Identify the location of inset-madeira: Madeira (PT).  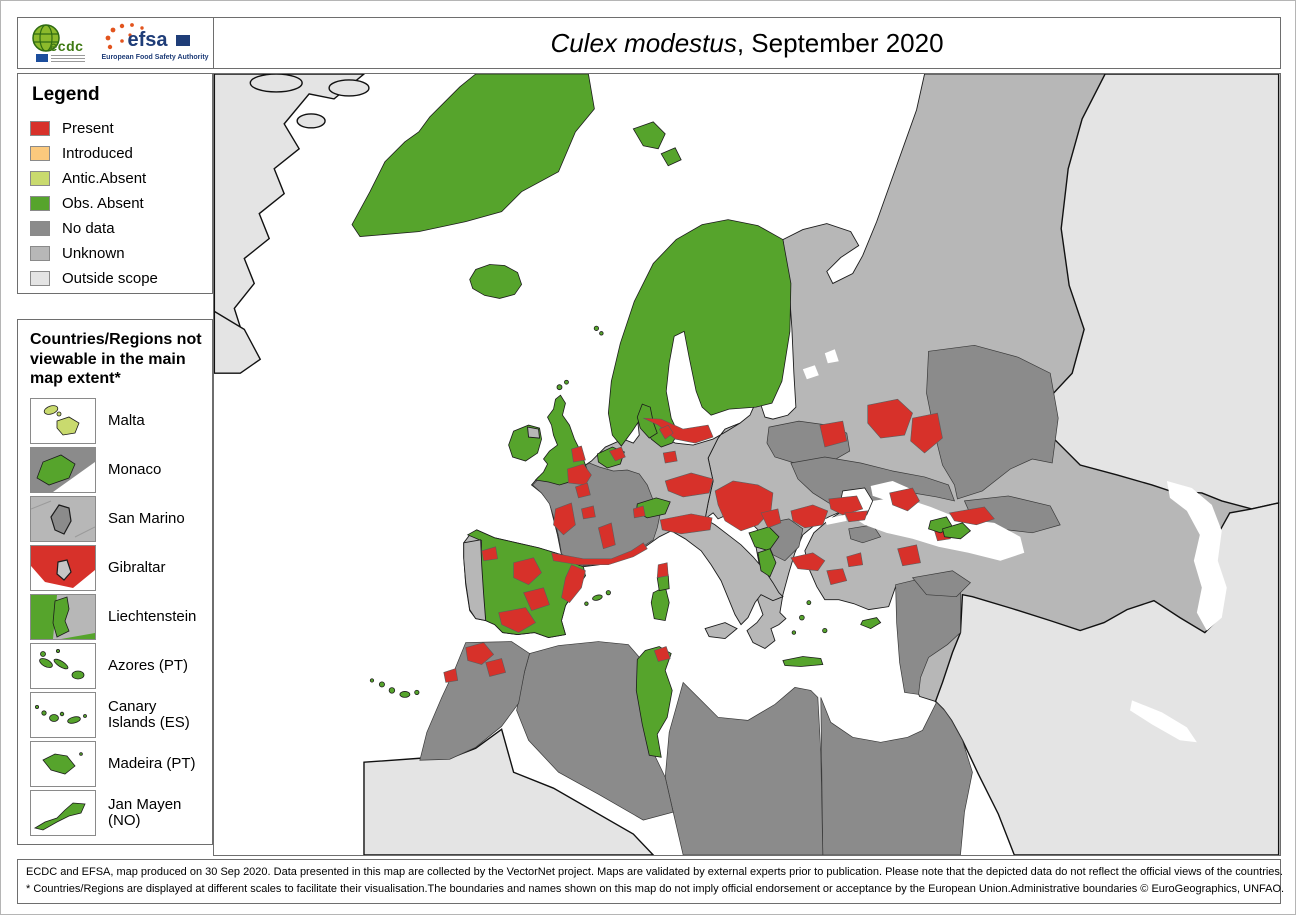
(117, 764).